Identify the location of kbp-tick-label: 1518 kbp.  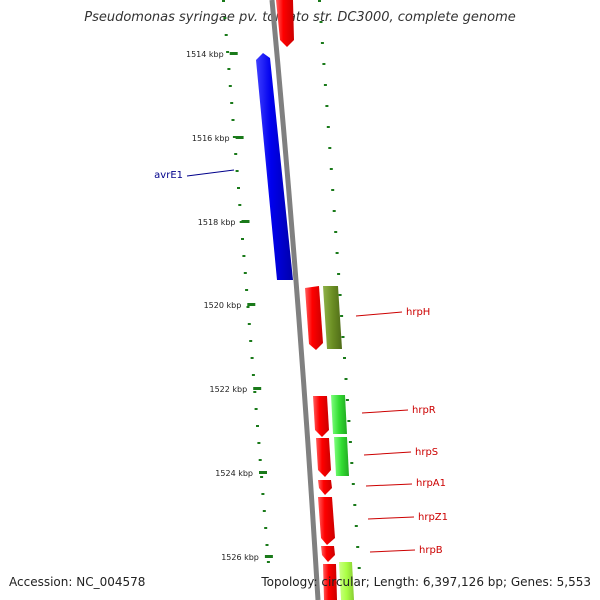
(217, 222).